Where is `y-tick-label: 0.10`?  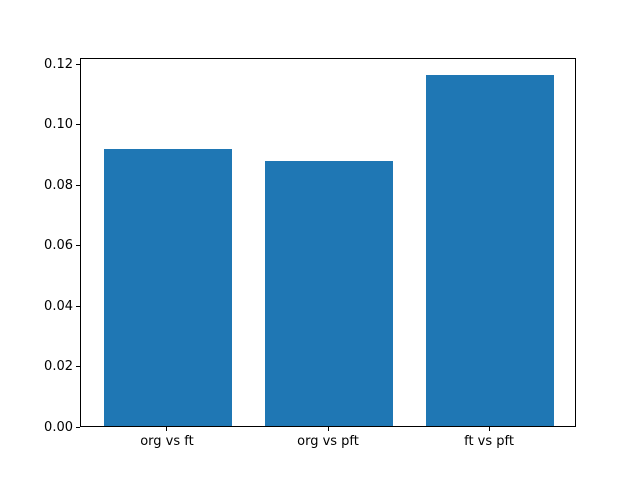 y-tick-label: 0.10 is located at coordinates (58, 125).